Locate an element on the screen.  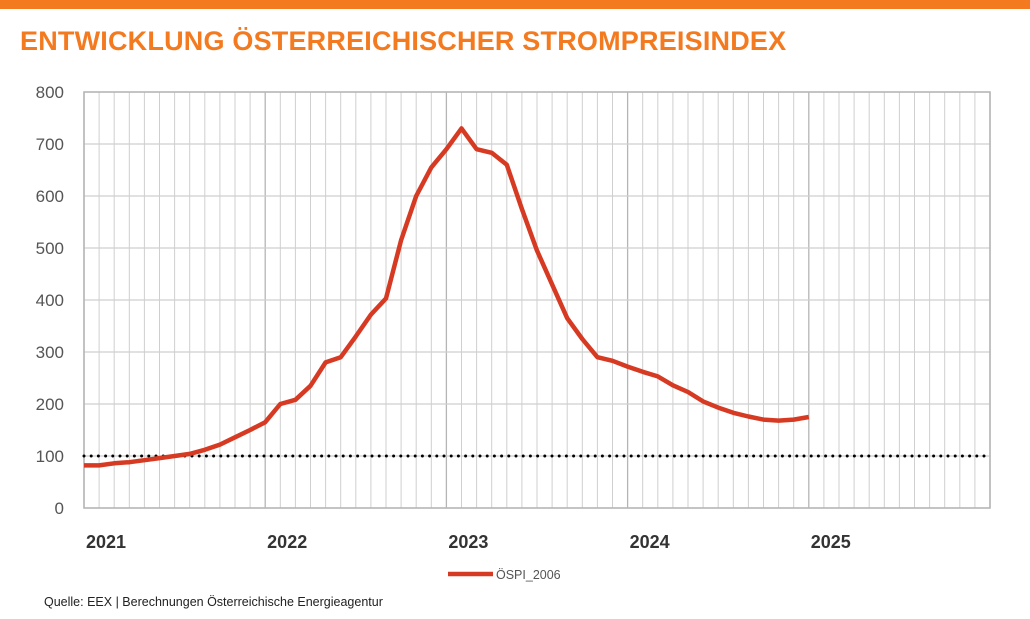
y-tick-label: 400 is located at coordinates (50, 300).